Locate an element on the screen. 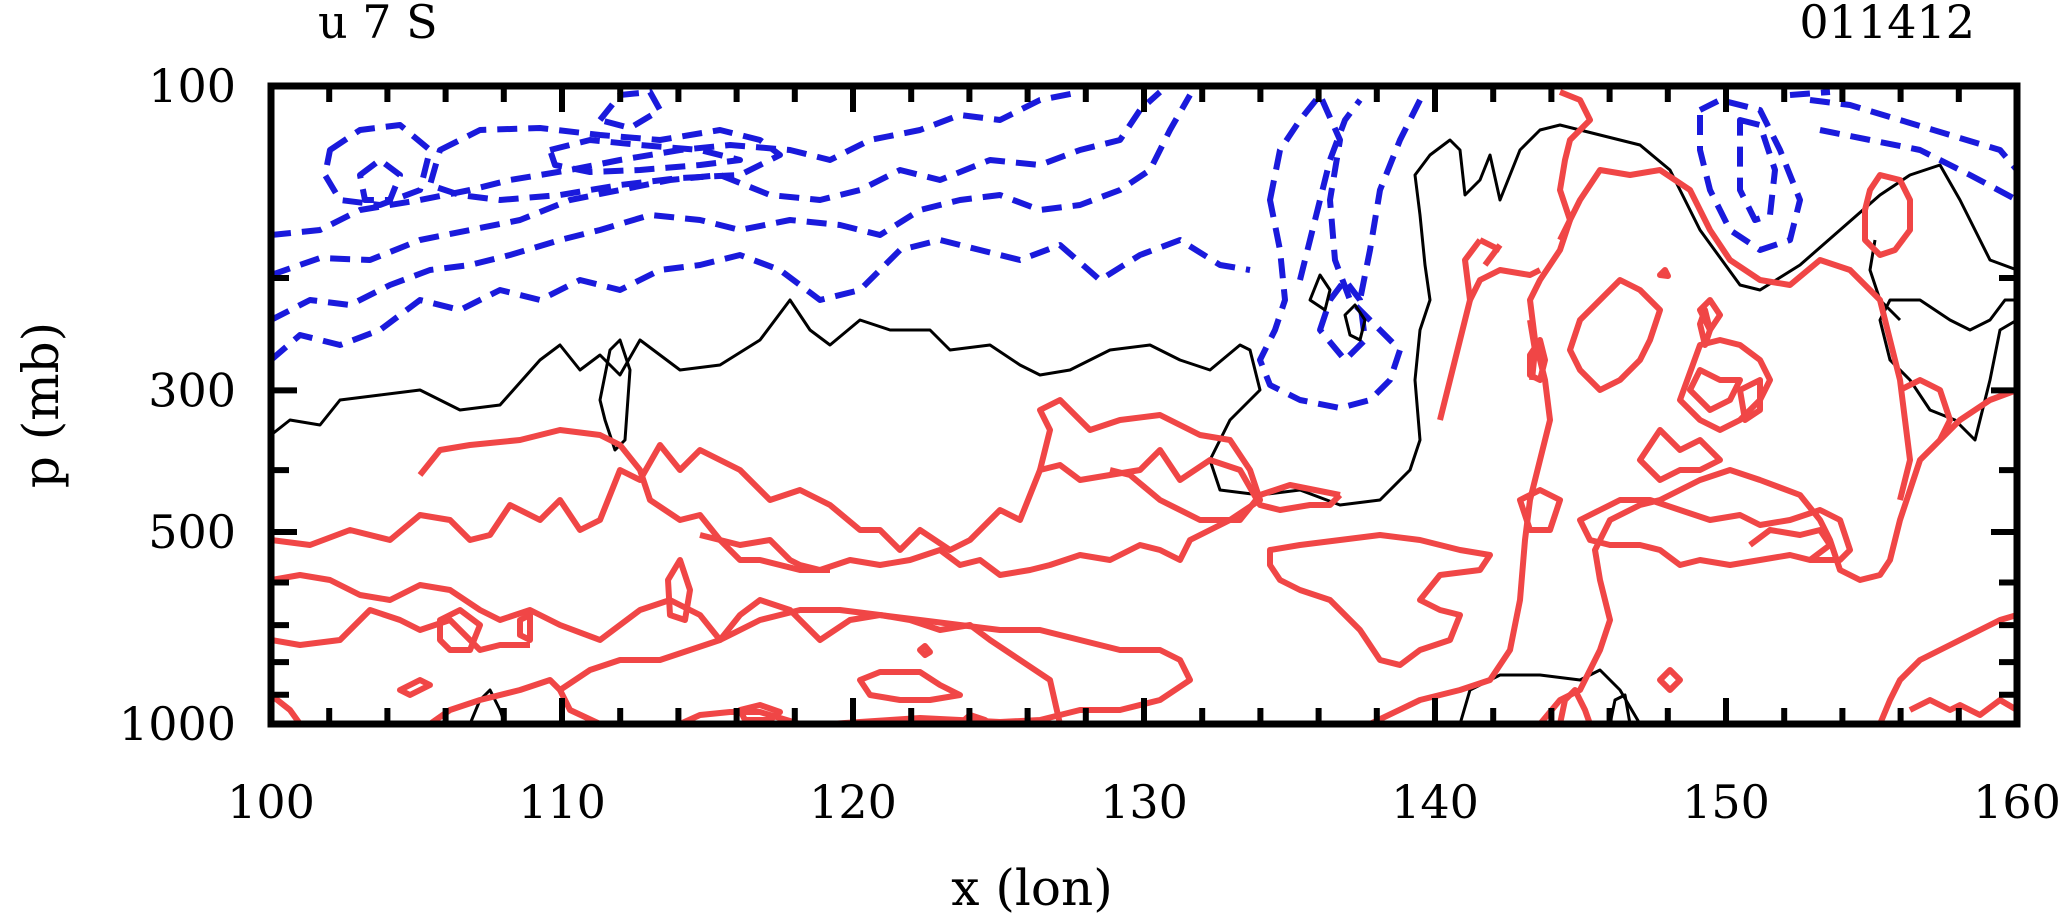  x-axis-label: x (lon) is located at coordinates (1031, 888).